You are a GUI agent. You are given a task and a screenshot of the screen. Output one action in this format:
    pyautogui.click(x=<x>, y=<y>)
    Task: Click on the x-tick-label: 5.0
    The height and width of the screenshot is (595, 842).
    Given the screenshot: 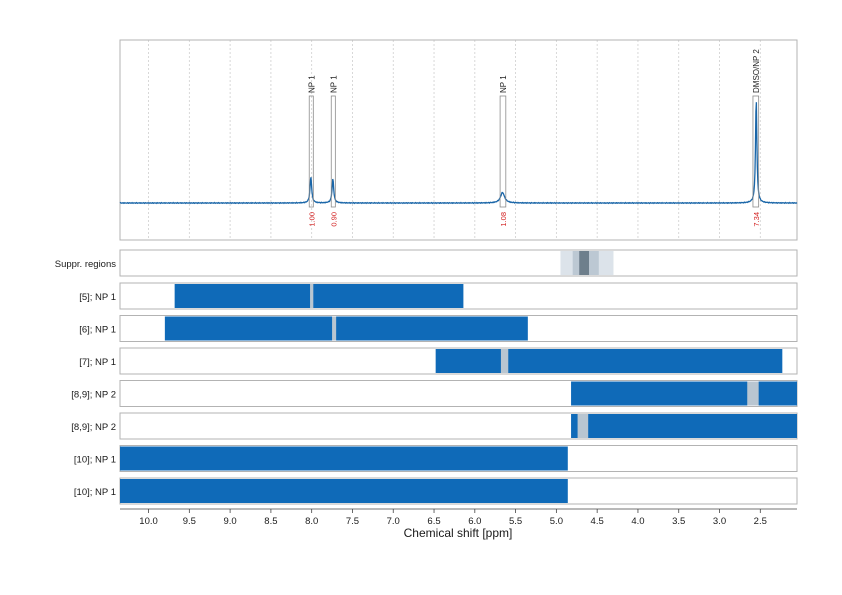 What is the action you would take?
    pyautogui.click(x=556, y=521)
    